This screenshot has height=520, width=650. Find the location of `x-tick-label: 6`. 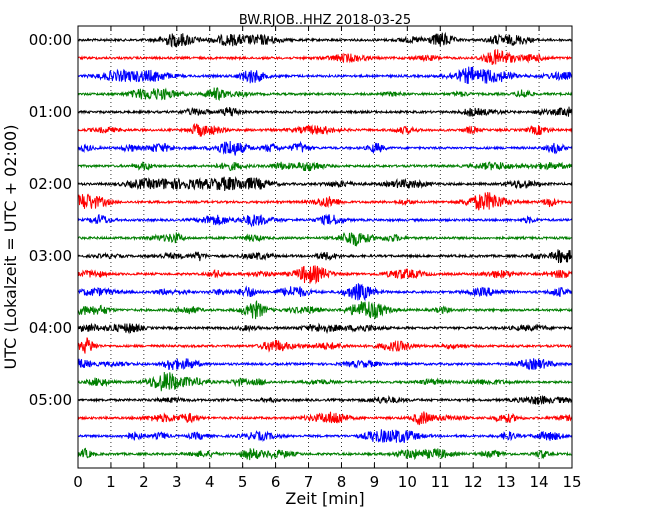

x-tick-label: 6 is located at coordinates (276, 482).